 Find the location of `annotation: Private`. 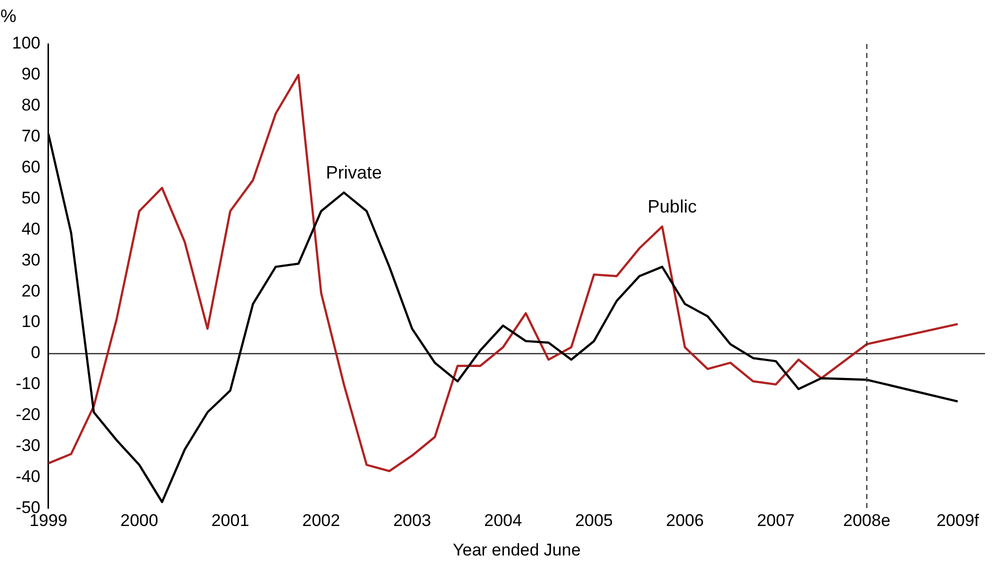

annotation: Private is located at coordinates (354, 172).